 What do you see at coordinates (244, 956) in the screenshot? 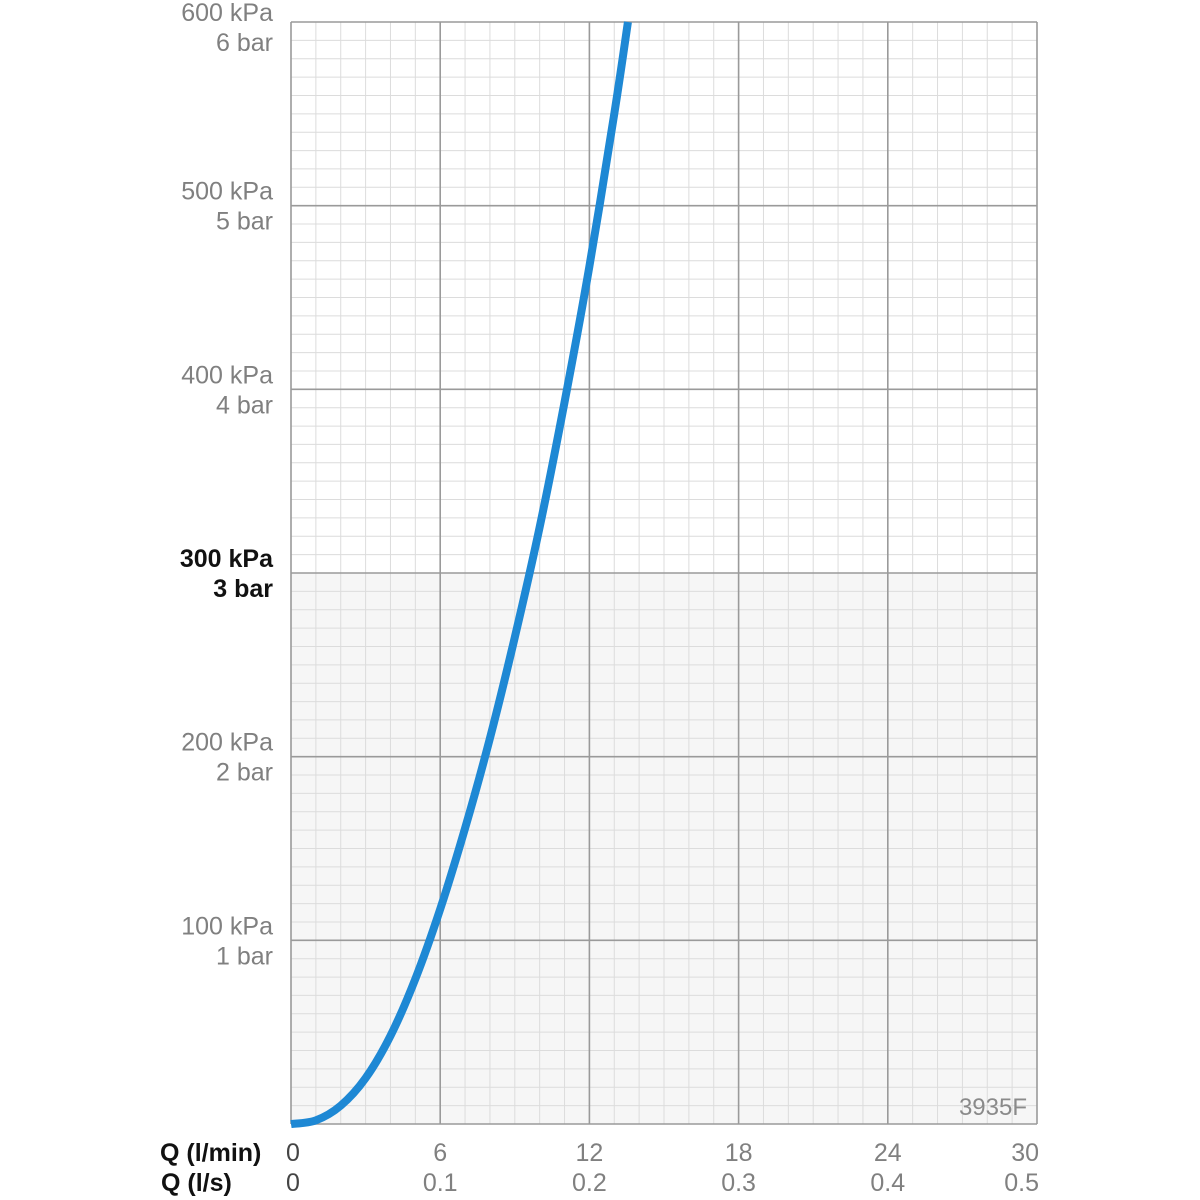
I see `y-tick-label-bar: 1 bar` at bounding box center [244, 956].